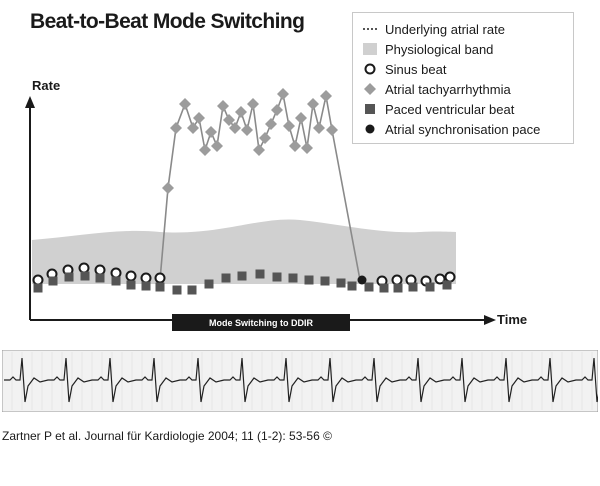 This screenshot has width=600, height=486. I want to click on legend-label: Atrial synchronisation pace, so click(463, 129).